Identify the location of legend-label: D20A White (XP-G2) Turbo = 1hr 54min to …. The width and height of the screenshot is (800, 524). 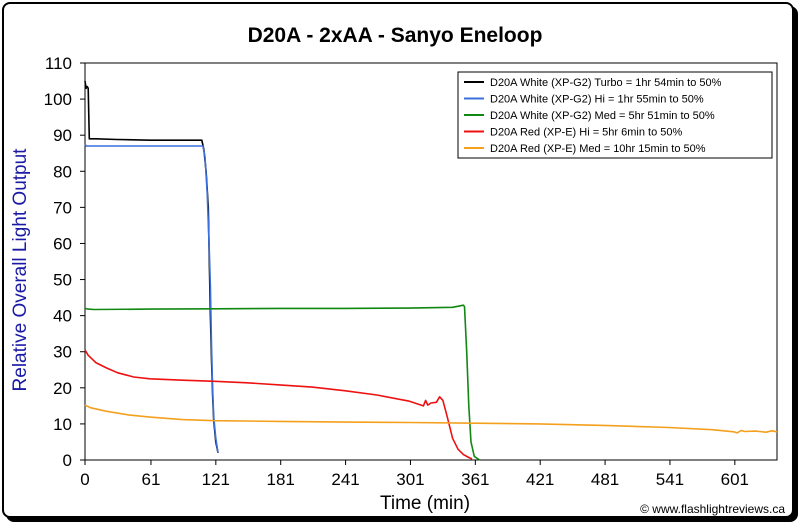
(606, 83).